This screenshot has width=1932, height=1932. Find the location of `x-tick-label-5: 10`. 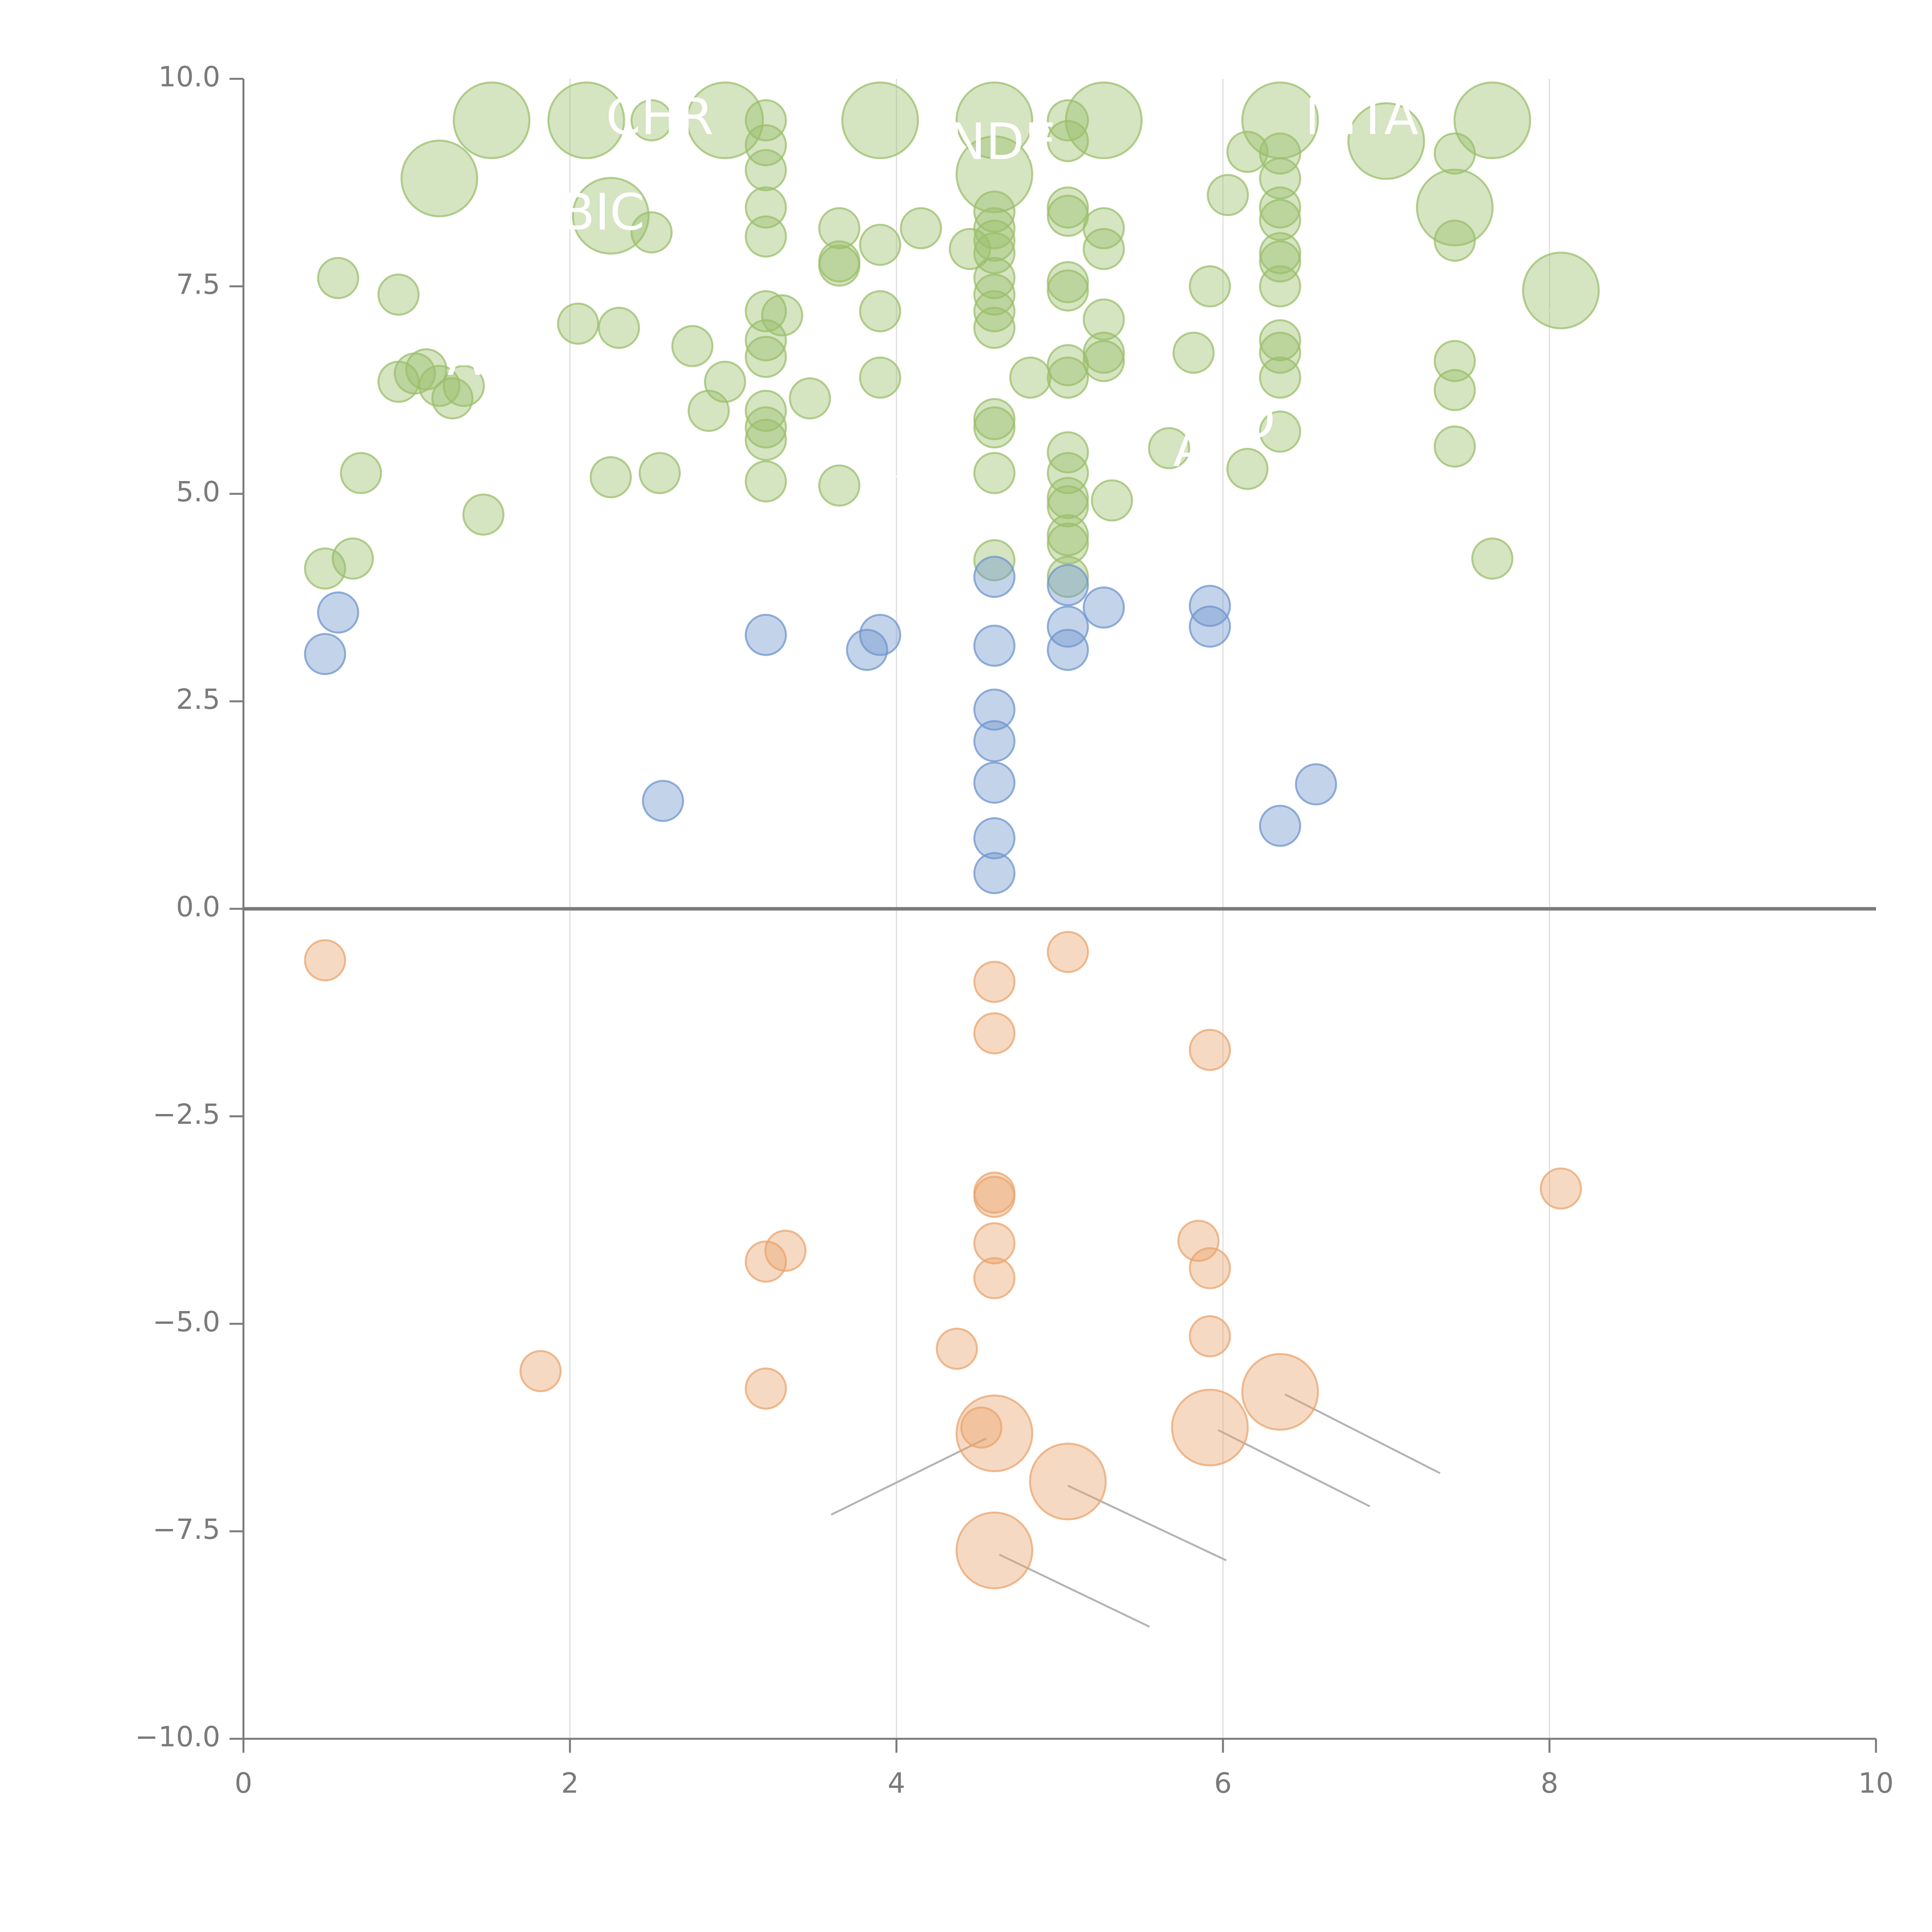

x-tick-label-5: 10 is located at coordinates (1876, 1783).